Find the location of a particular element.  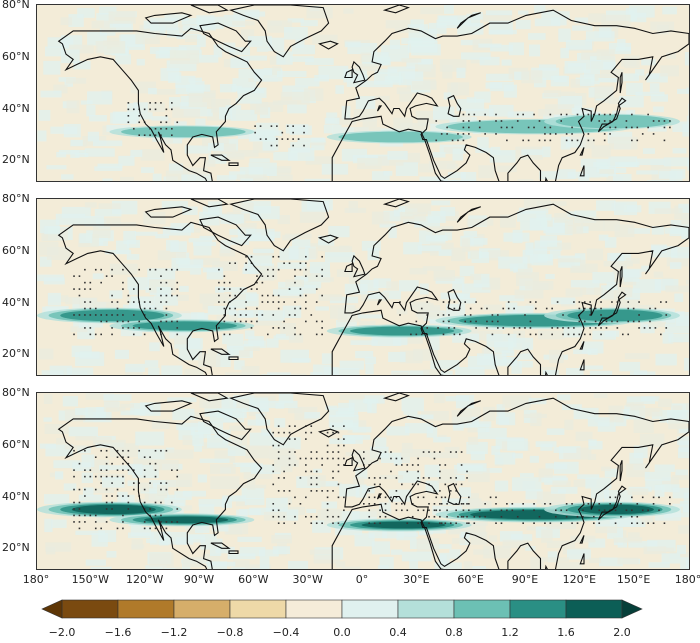

colorbar-tick-label: −2.0 is located at coordinates (62, 632).